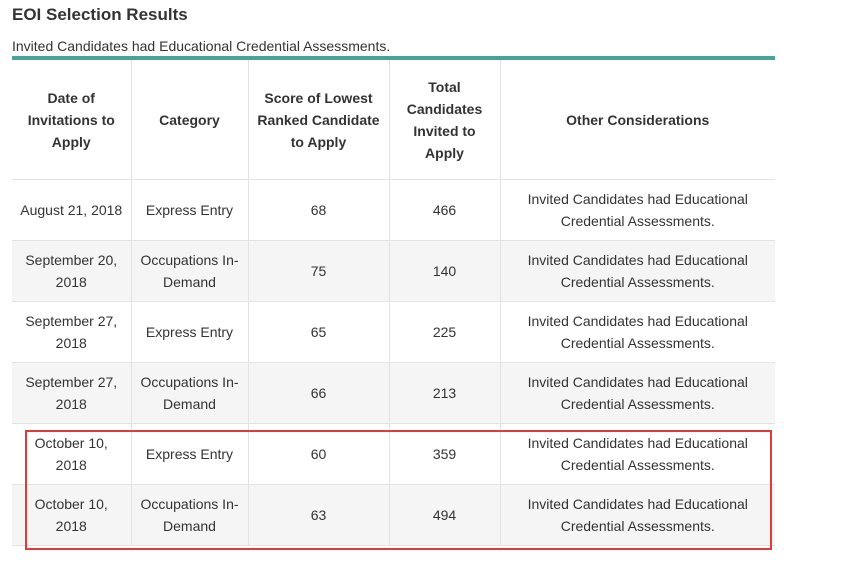  What do you see at coordinates (637, 120) in the screenshot?
I see `header-other: Other Considerations` at bounding box center [637, 120].